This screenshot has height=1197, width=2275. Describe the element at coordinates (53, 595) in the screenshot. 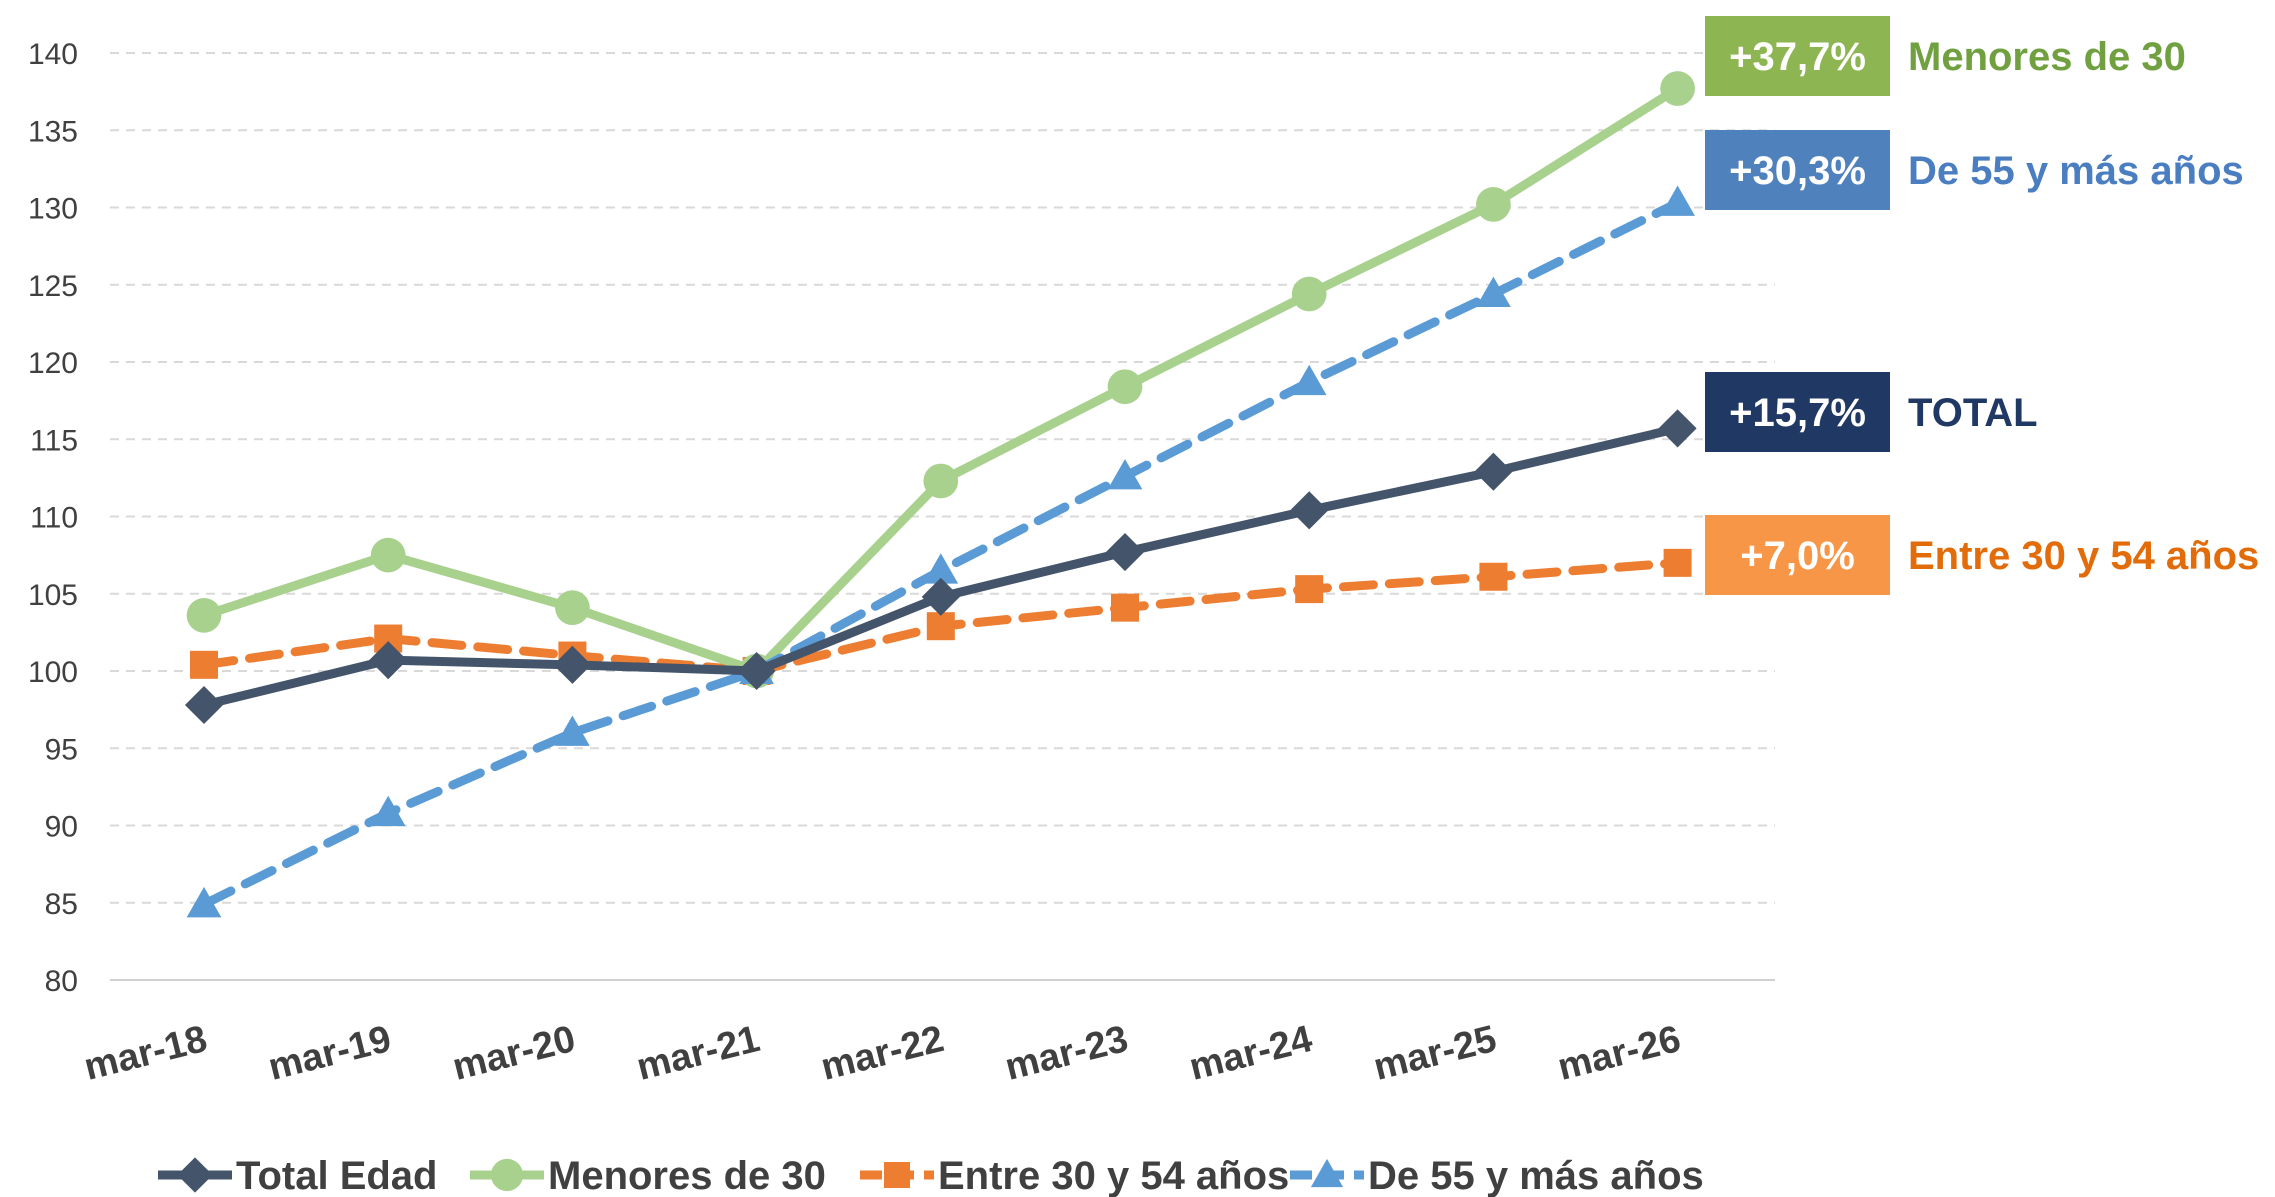

I see `y-tick-label: 105` at that location.